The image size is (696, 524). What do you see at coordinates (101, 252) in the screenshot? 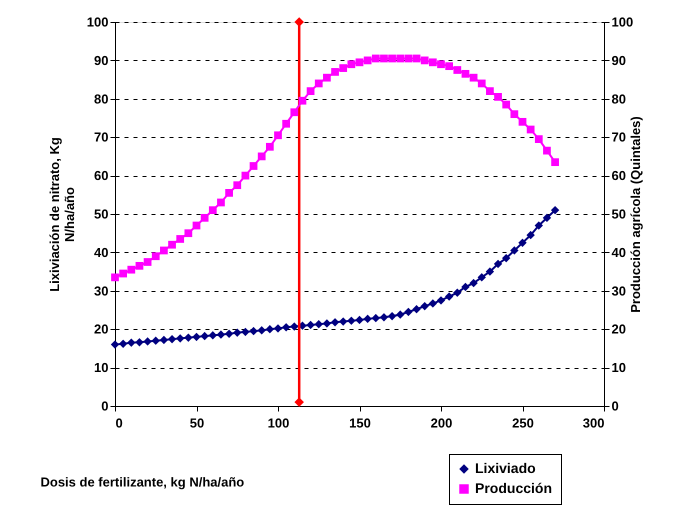
I see `y-tick-label: 40` at bounding box center [101, 252].